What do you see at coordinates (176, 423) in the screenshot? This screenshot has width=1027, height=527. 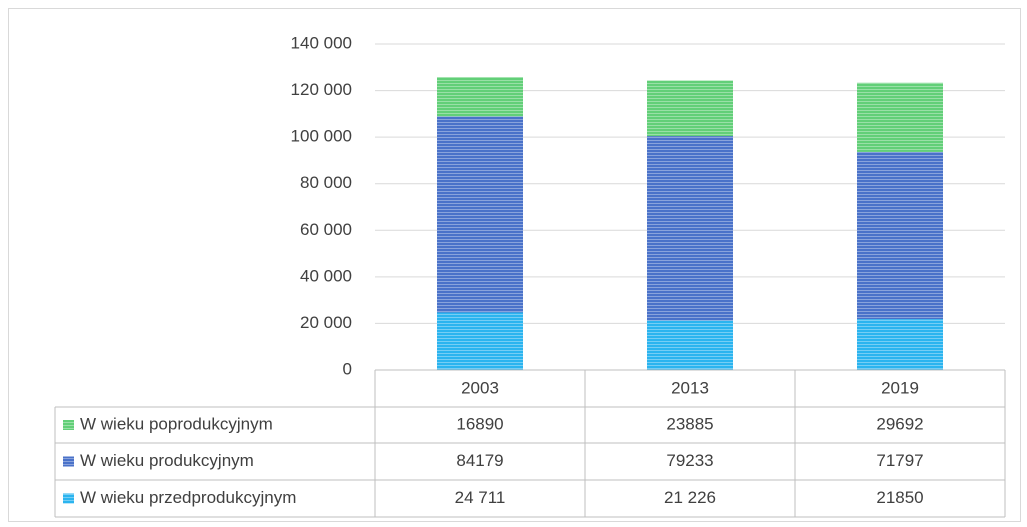 I see `legend-label: W wieku poprodukcyjnym` at bounding box center [176, 423].